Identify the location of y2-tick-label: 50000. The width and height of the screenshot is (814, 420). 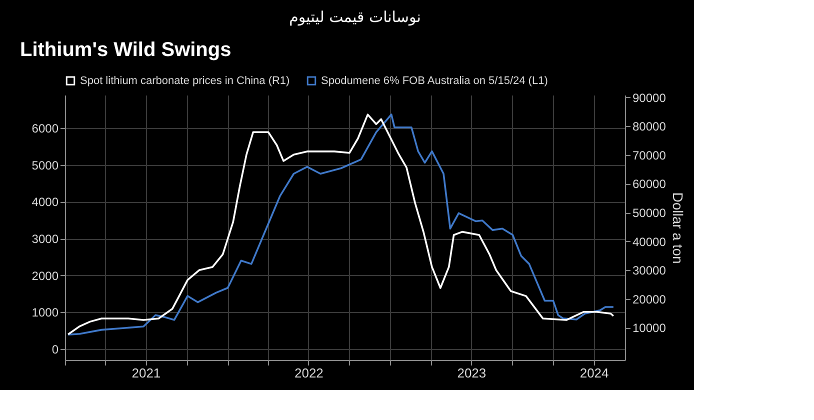
(649, 213).